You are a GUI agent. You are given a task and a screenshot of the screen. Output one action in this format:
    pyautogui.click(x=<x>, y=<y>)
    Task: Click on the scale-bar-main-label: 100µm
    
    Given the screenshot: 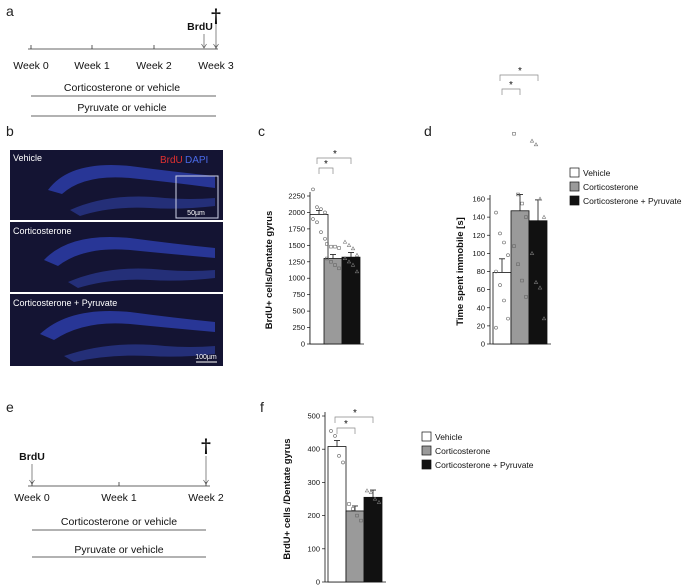 What is the action you would take?
    pyautogui.click(x=206, y=357)
    